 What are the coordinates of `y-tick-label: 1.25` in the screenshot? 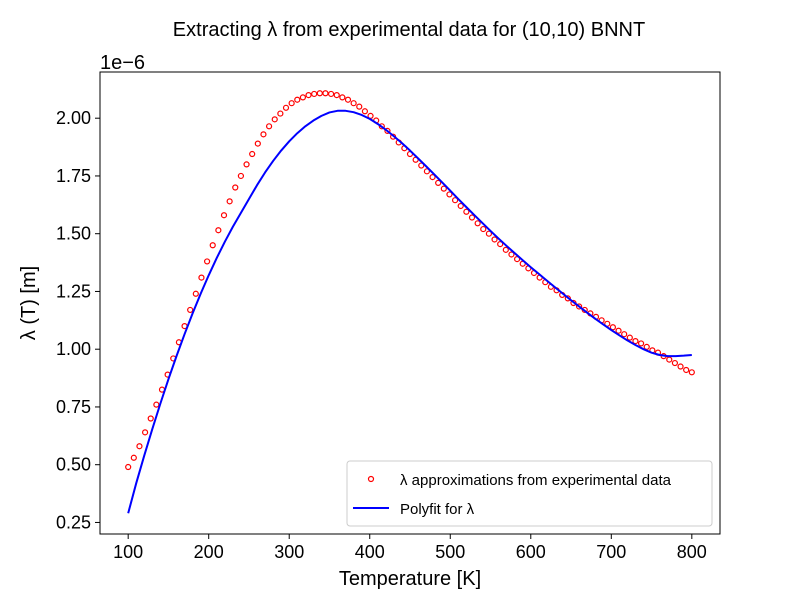 It's located at (73, 291).